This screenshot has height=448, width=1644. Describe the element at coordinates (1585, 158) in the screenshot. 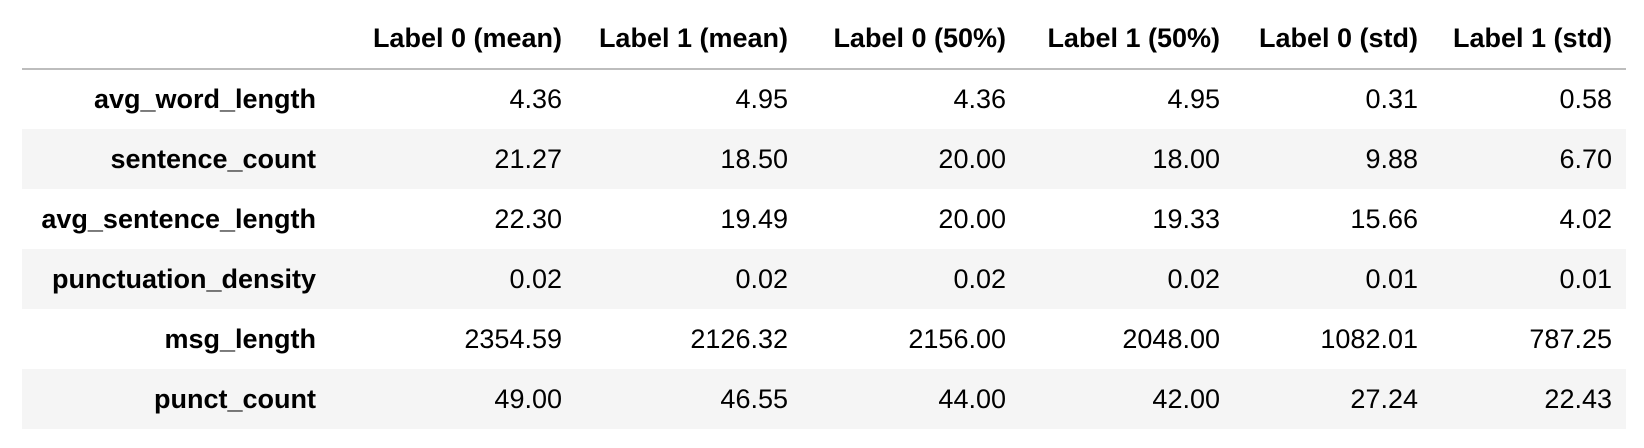

I see `table-cell: 6.70` at that location.